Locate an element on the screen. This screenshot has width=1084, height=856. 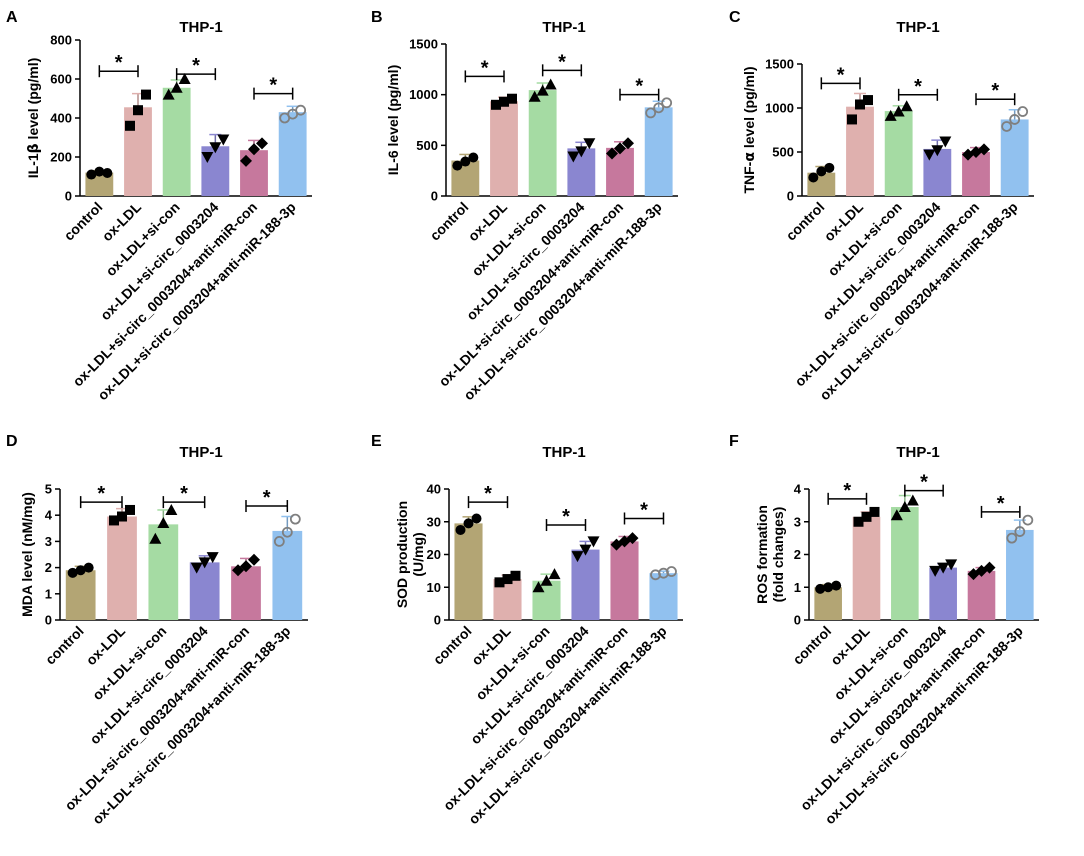
y-tick-label: 2 is located at coordinates (797, 554).